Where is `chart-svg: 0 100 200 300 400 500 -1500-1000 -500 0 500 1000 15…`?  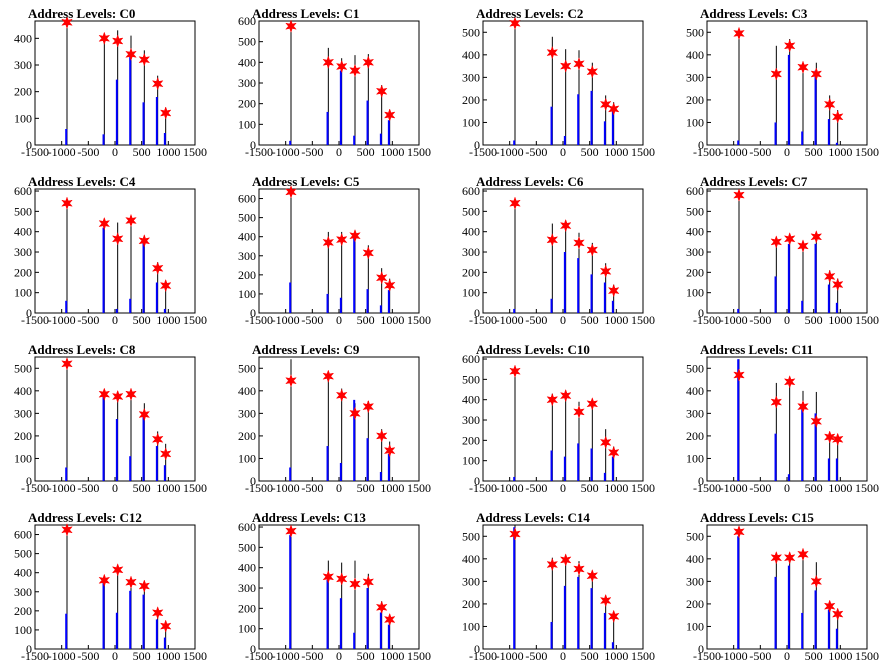
chart-svg: 0 100 200 300 400 500 -1500-1000 -500 0 500 1000 15… is located at coordinates (558, 593).